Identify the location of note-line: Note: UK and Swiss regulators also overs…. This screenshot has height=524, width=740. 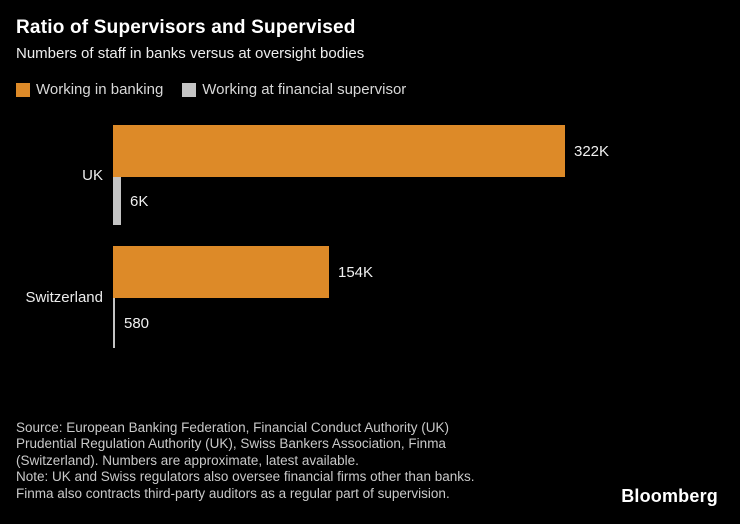
(245, 477).